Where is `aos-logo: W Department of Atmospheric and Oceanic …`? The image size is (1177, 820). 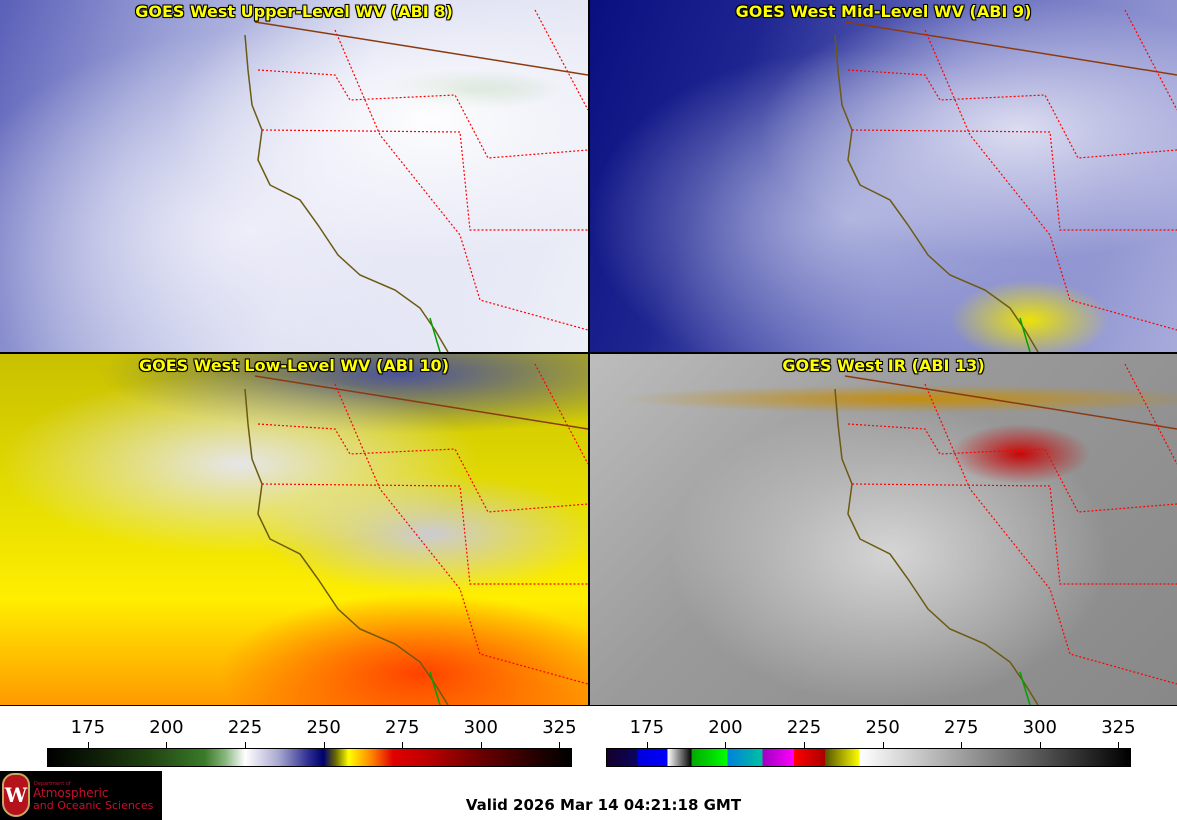
aos-logo: W Department of Atmospheric and Oceanic … is located at coordinates (81, 795).